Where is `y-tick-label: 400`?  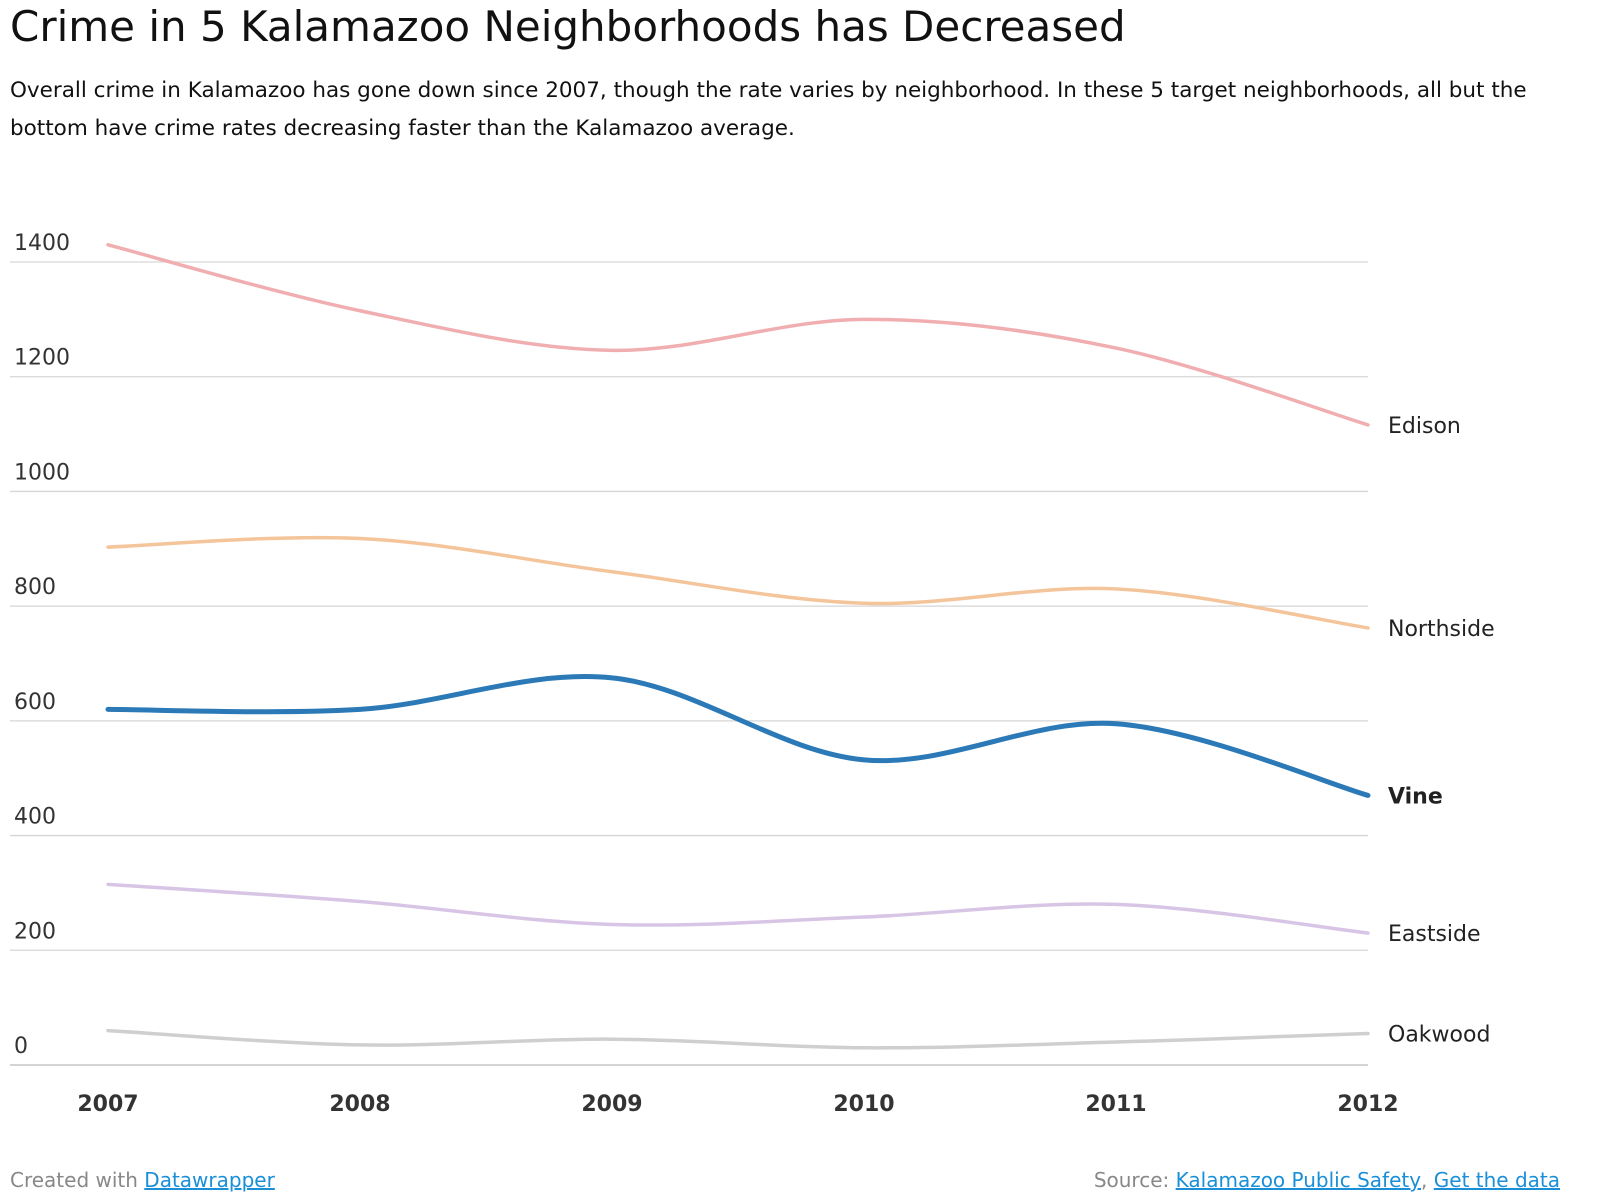 y-tick-label: 400 is located at coordinates (35, 817).